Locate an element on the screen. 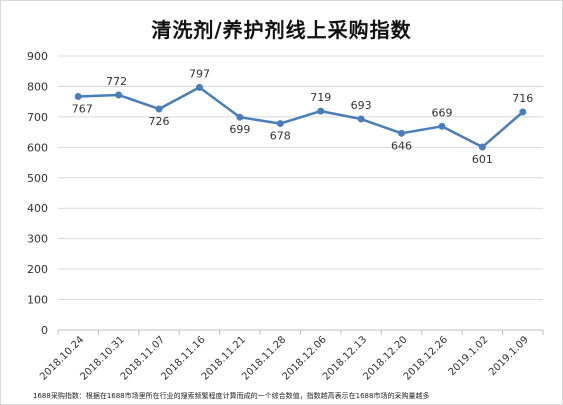 The width and height of the screenshot is (563, 405). y-tick-label: 0 is located at coordinates (44, 330).